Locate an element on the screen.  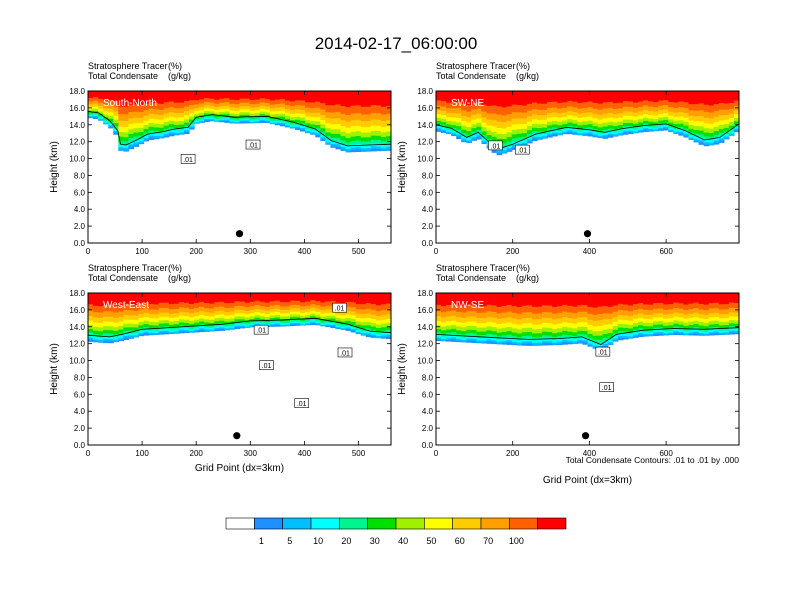
contour-label: .01 is located at coordinates (496, 146).